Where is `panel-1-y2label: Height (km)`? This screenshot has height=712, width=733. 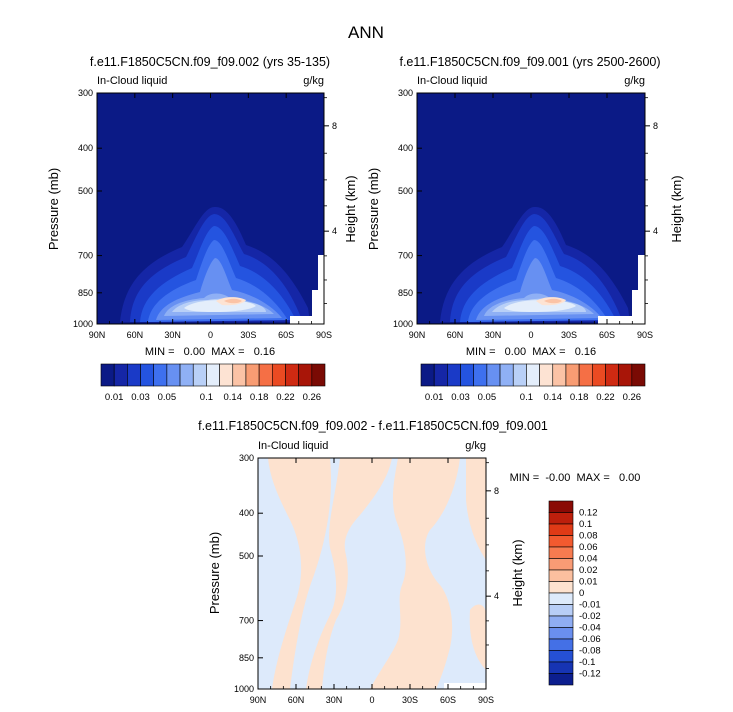 panel-1-y2label: Height (km) is located at coordinates (676, 208).